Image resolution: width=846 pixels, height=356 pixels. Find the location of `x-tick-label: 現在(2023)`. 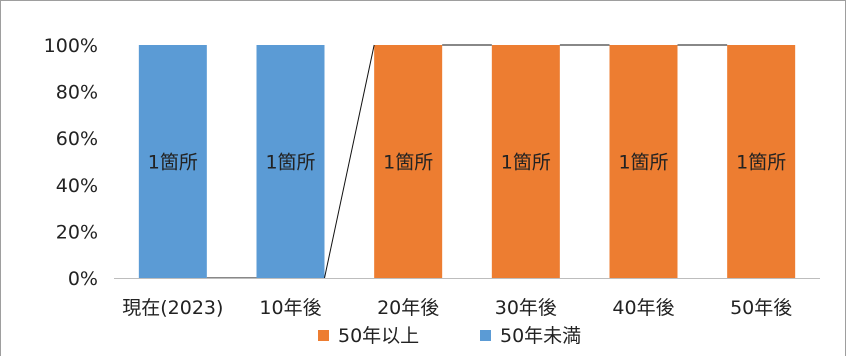

x-tick-label: 現在(2023) is located at coordinates (172, 308).